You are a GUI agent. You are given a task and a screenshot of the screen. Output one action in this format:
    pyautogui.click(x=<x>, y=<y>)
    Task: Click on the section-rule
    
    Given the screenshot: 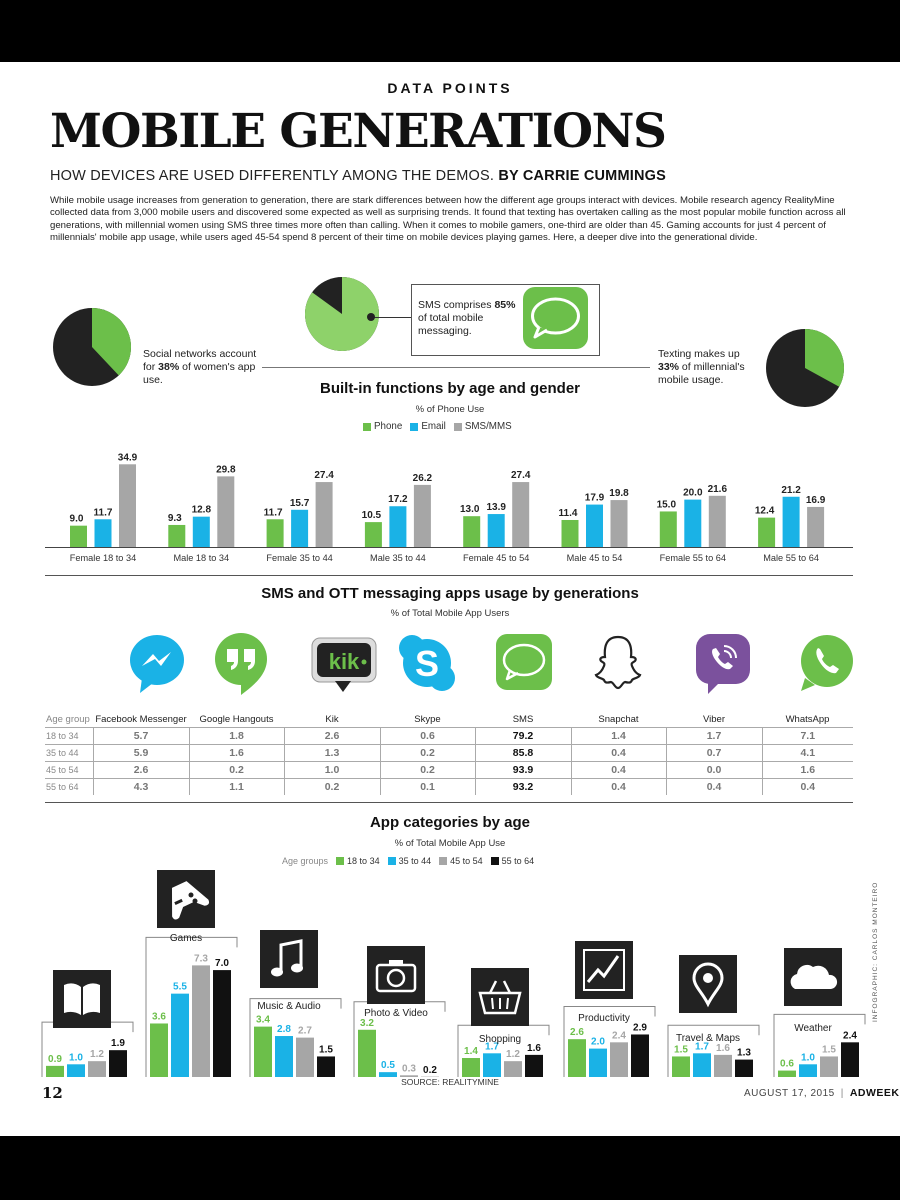 What is the action you would take?
    pyautogui.click(x=449, y=575)
    